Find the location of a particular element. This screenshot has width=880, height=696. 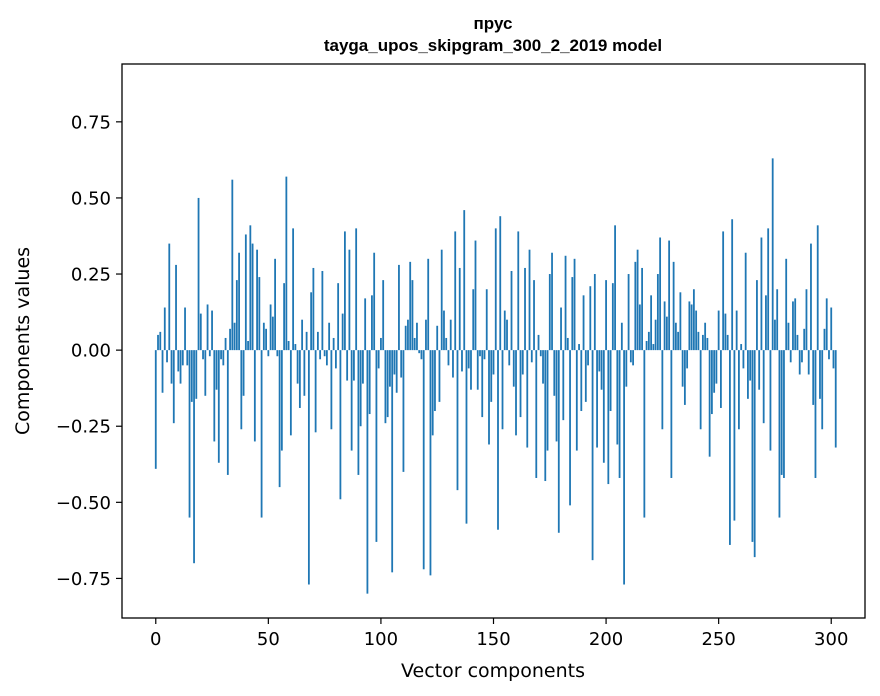

x-axis-ticks: 0 50 100 150 200 250 300 is located at coordinates (499, 634).